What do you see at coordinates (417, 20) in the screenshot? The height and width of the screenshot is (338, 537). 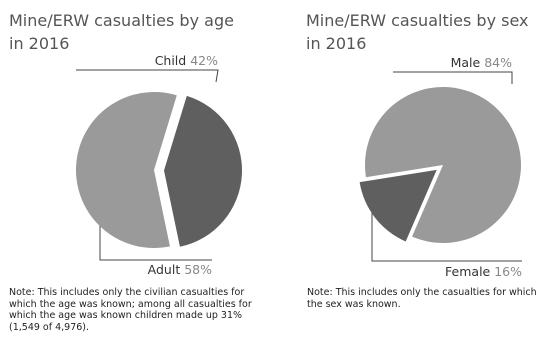 I see `sex-title-line-1: Mine/ERW casualties by sex` at bounding box center [417, 20].